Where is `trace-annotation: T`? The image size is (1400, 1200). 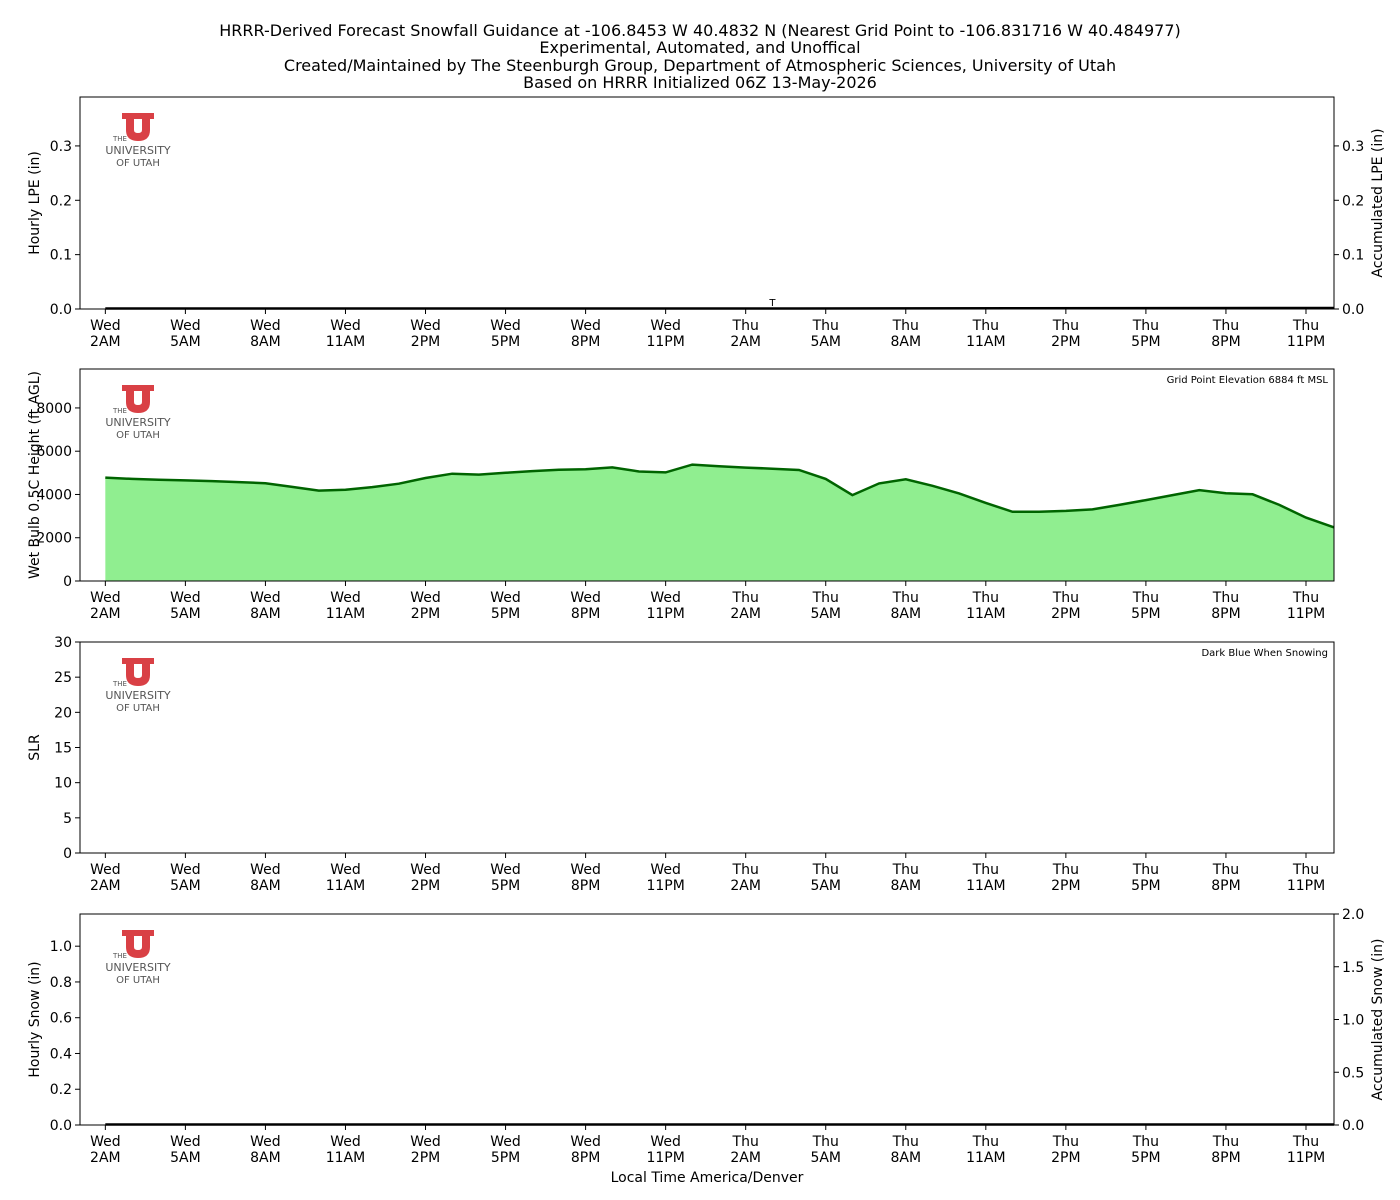
trace-annotation: T is located at coordinates (772, 303).